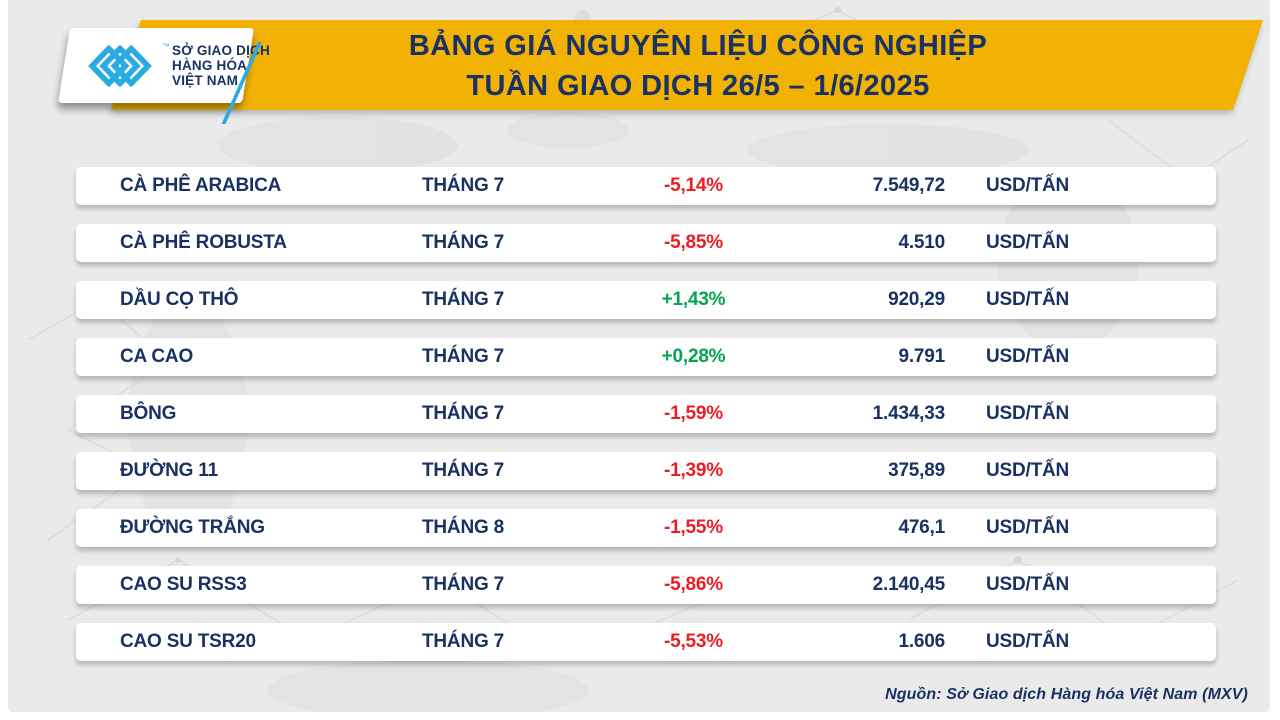  Describe the element at coordinates (157, 356) in the screenshot. I see `commodity-name: CA CAO` at that location.